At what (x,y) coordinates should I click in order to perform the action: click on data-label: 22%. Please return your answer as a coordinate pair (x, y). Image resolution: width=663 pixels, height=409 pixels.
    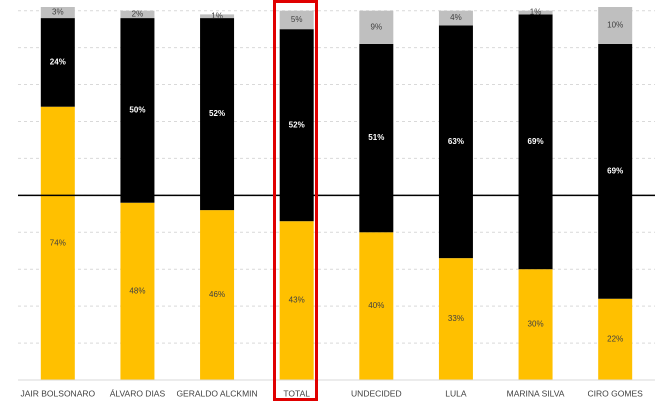
    Looking at the image, I should click on (615, 338).